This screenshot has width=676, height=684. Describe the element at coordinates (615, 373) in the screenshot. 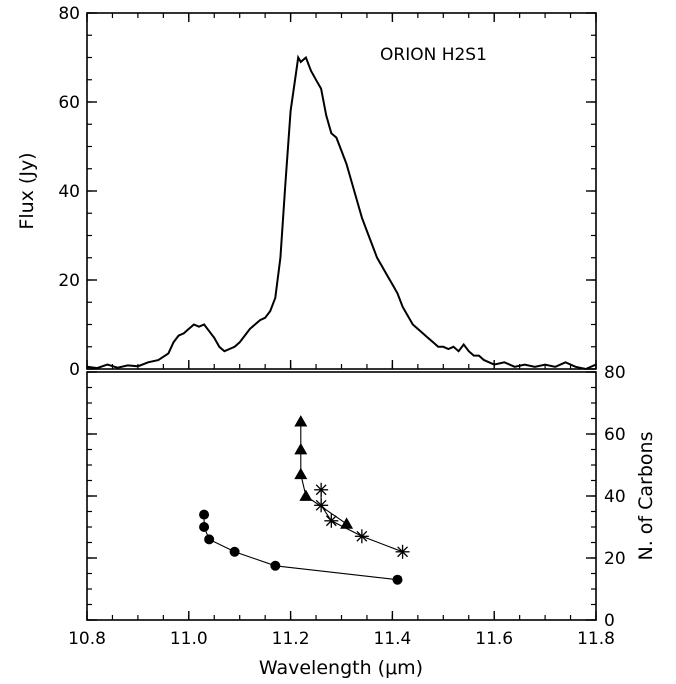

I see `carbons-y-tick-label: 80` at that location.